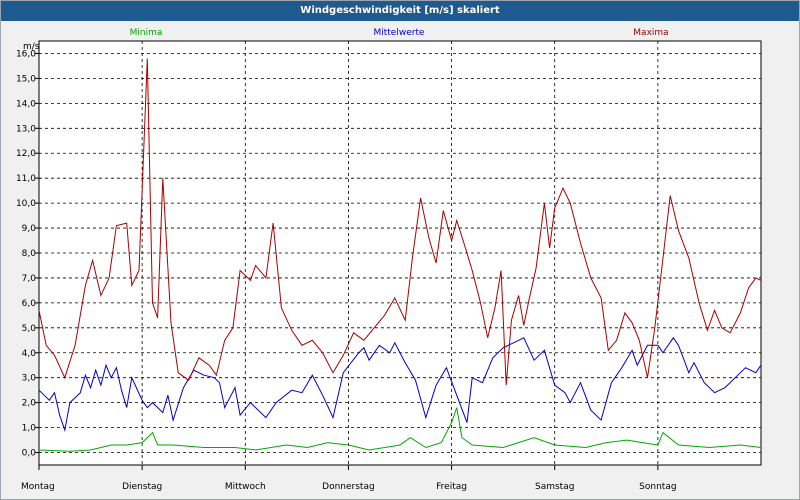  What do you see at coordinates (38, 487) in the screenshot?
I see `x-tick-weekday: Montag` at bounding box center [38, 487].